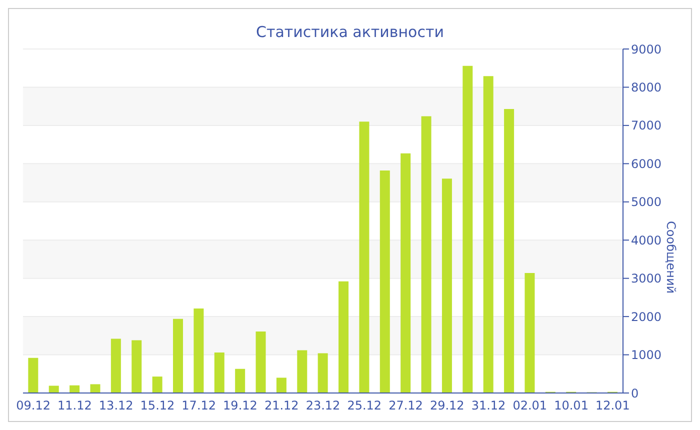 This screenshot has height=430, width=700. What do you see at coordinates (671, 257) in the screenshot?
I see `y-axis-title: Сообщений` at bounding box center [671, 257].